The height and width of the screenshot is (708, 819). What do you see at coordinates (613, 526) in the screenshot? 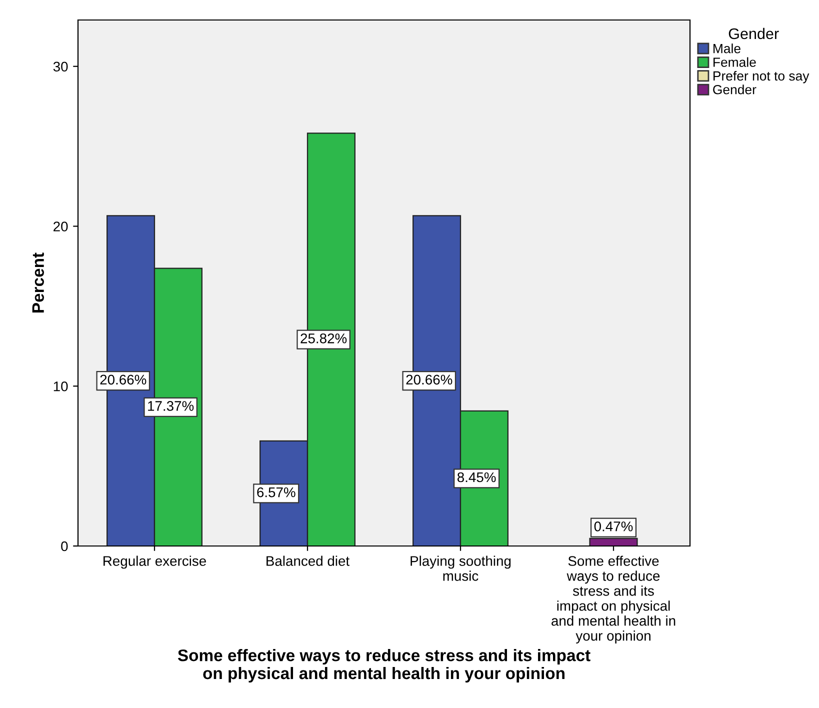
I see `data-label: 0.47%` at bounding box center [613, 526].